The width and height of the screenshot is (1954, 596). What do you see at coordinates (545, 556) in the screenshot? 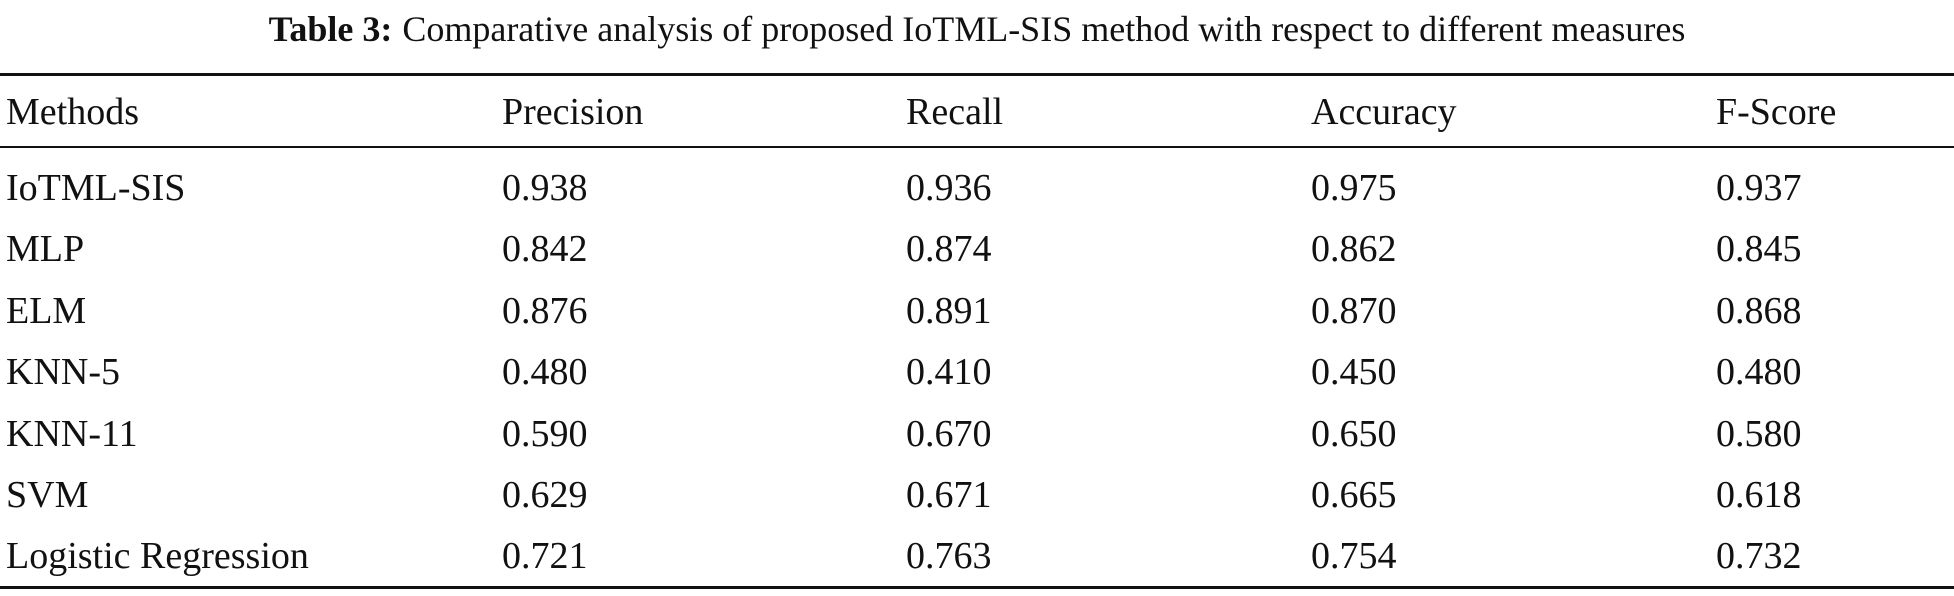
I see `value-cell: 0.721` at bounding box center [545, 556].